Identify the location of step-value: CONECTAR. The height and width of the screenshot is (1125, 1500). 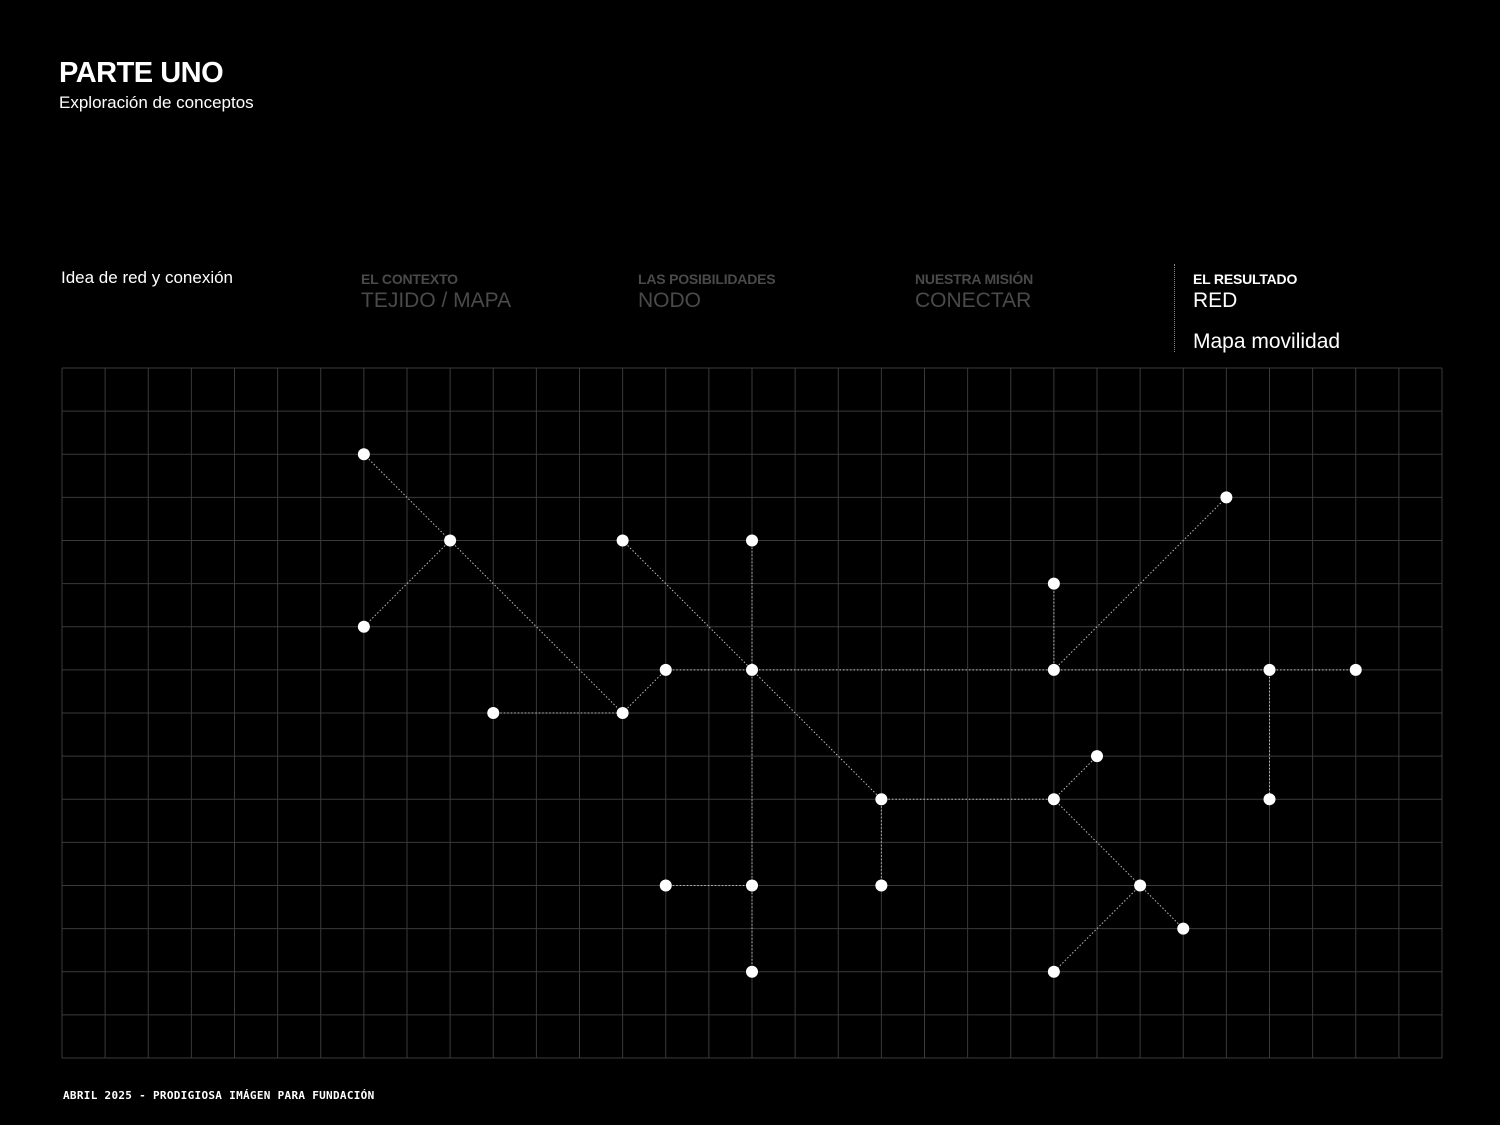
(973, 300).